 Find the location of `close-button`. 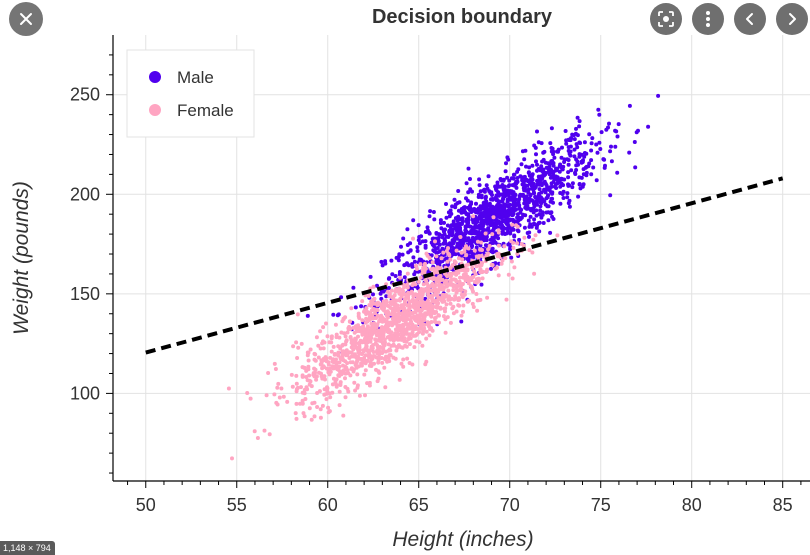

close-button is located at coordinates (26, 19).